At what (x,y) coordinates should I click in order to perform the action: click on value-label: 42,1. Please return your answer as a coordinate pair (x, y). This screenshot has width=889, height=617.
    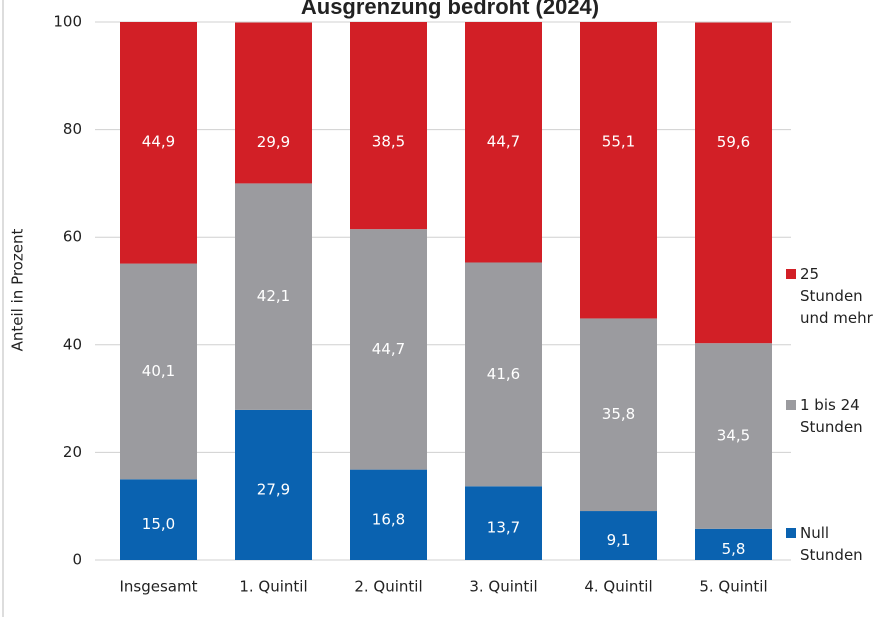
    Looking at the image, I should click on (273, 296).